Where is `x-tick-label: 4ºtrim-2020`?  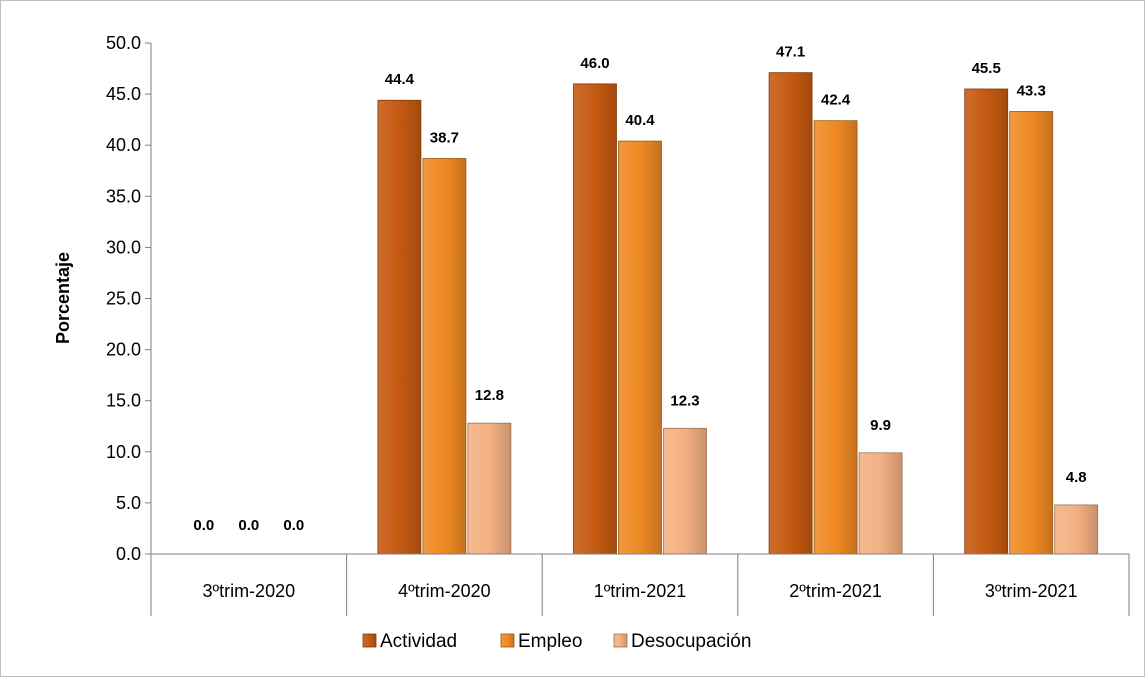 x-tick-label: 4ºtrim-2020 is located at coordinates (444, 591).